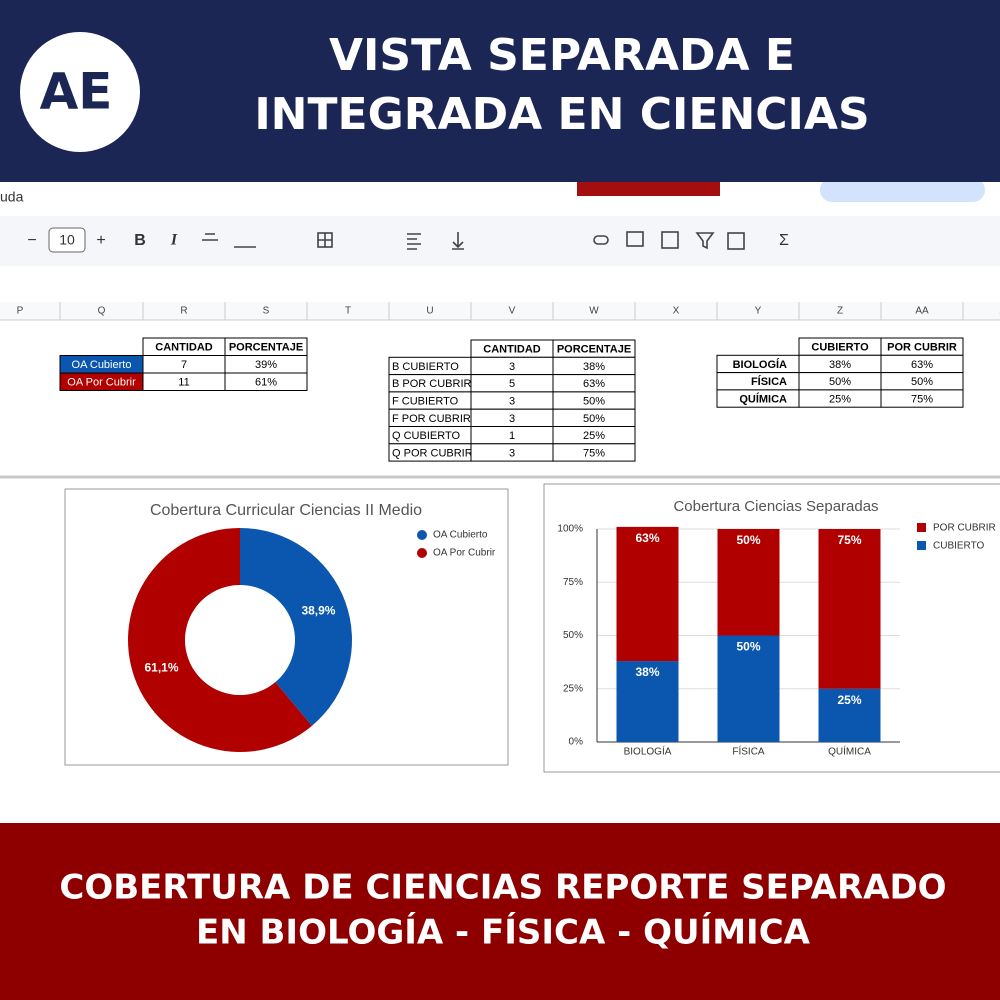 Image resolution: width=1000 pixels, height=1000 pixels. Describe the element at coordinates (840, 348) in the screenshot. I see `header-text: CUBIERTO` at that location.